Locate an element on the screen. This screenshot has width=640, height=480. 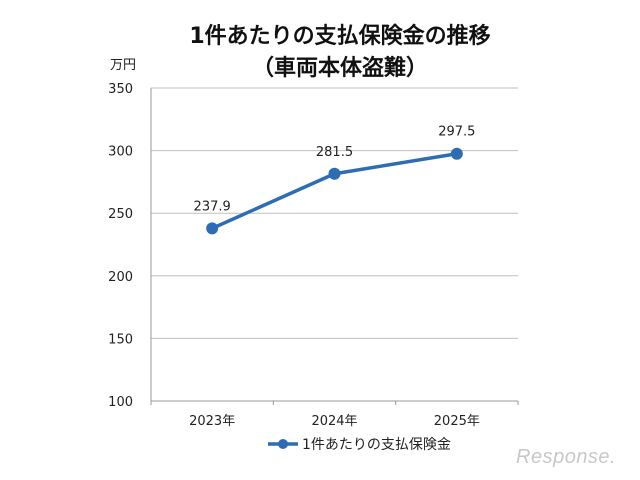
chart-title-line2: （車両本体盗難） is located at coordinates (339, 68).